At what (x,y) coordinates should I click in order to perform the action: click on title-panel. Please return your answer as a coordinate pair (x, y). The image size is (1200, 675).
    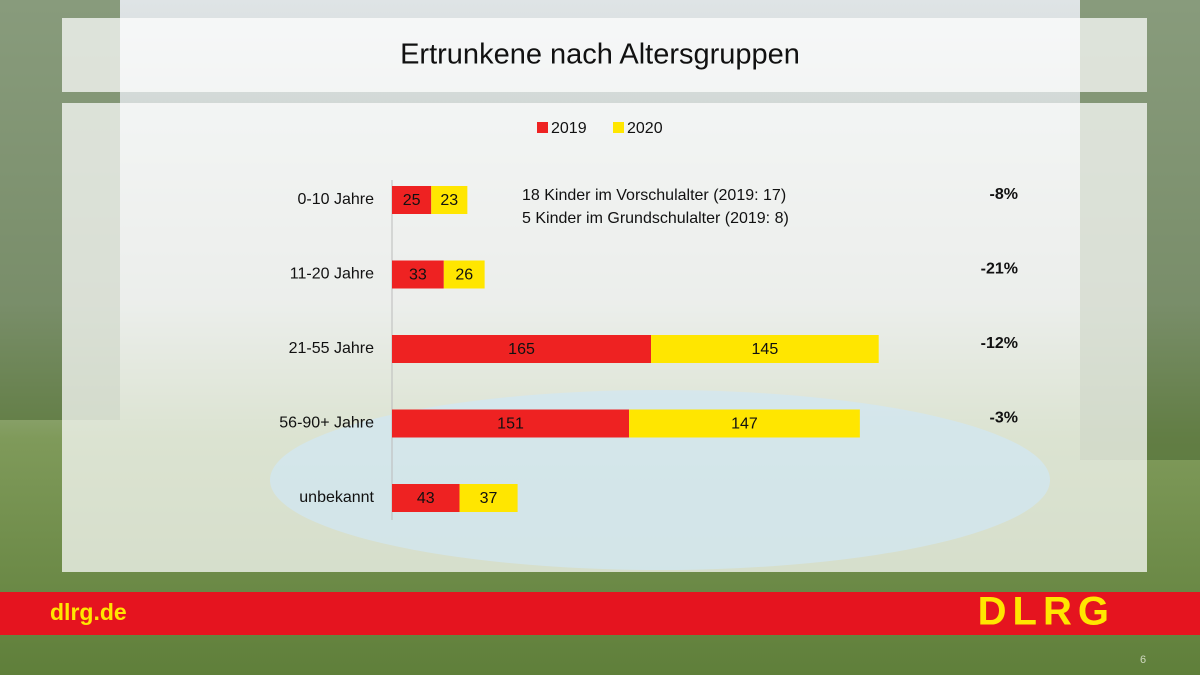
    Looking at the image, I should click on (604, 55).